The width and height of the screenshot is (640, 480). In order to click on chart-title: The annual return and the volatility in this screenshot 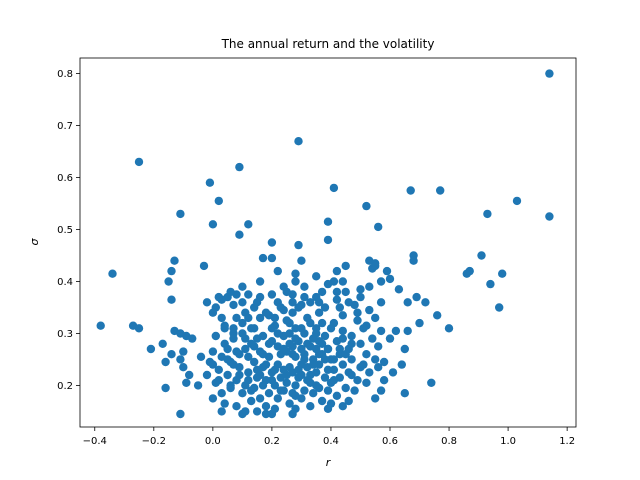, I will do `click(328, 44)`.